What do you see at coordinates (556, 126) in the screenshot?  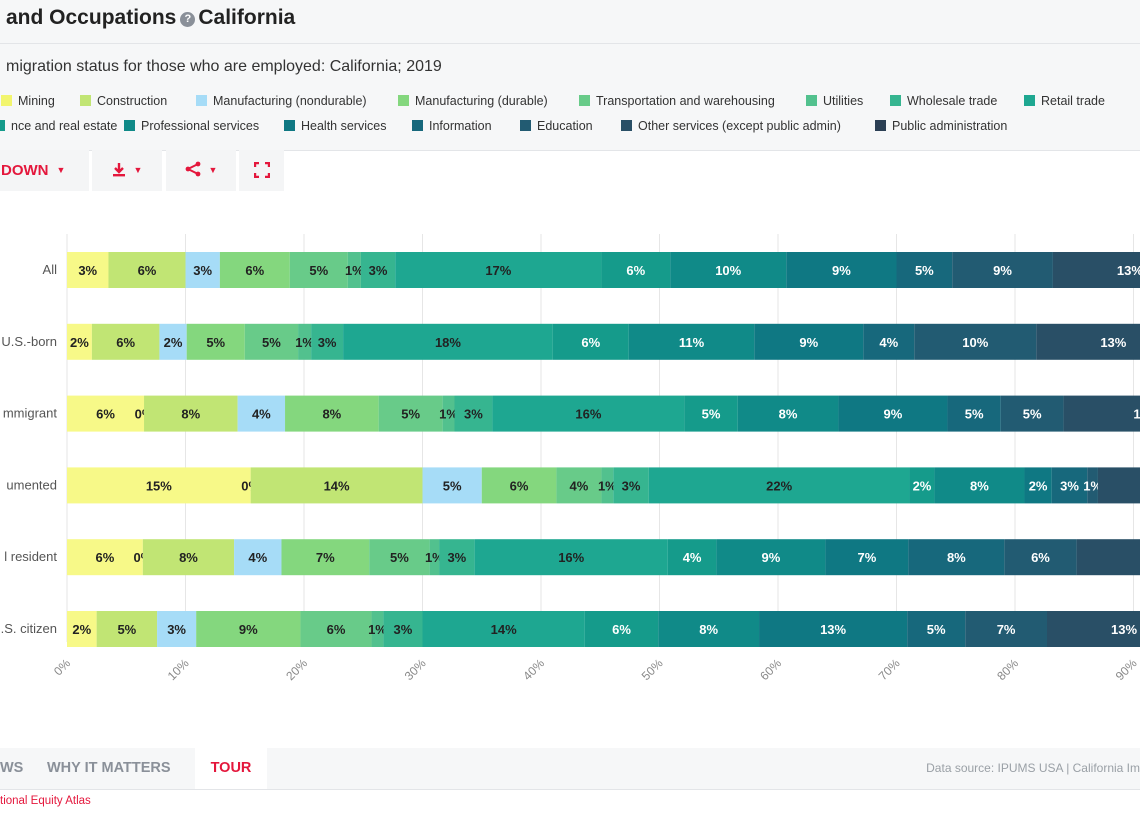 I see `legend-item: Education` at bounding box center [556, 126].